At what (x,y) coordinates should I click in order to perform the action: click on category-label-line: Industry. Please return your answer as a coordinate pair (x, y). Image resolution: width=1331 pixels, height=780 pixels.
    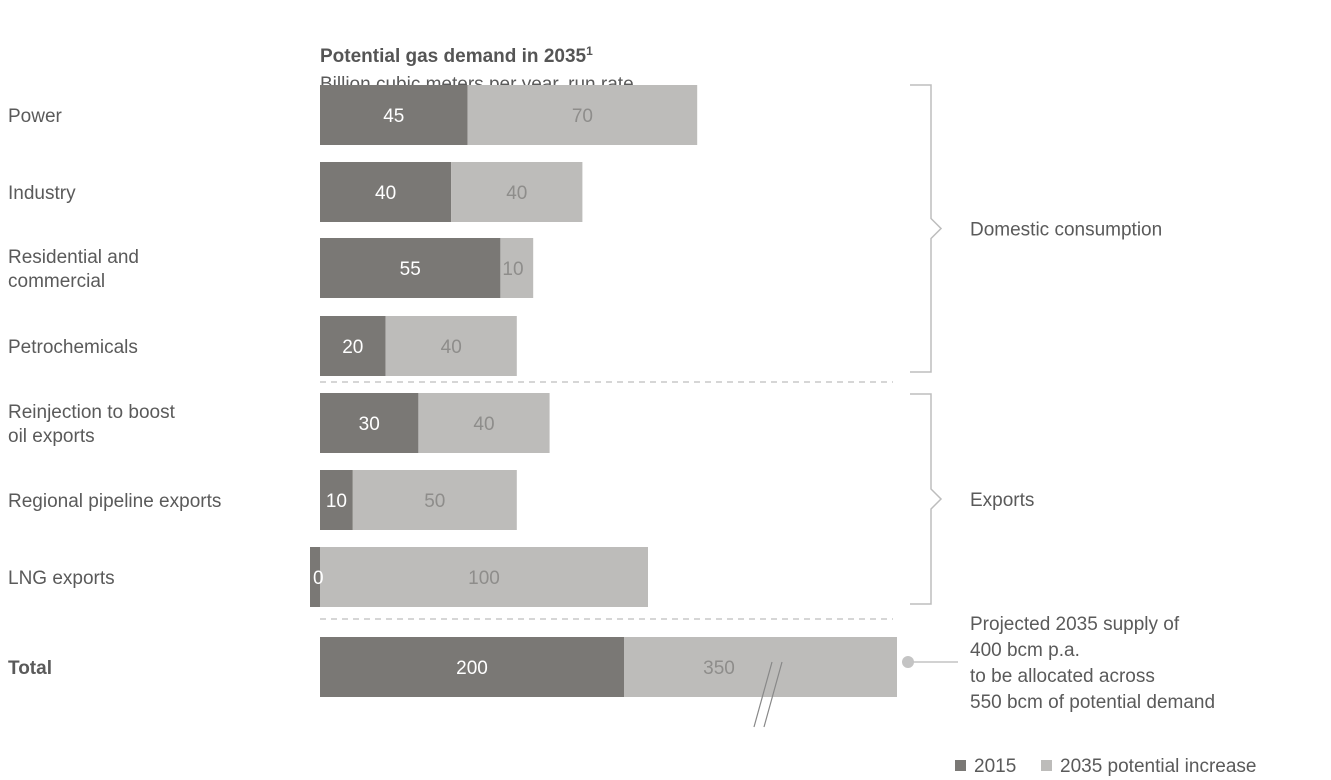
    Looking at the image, I should click on (42, 193).